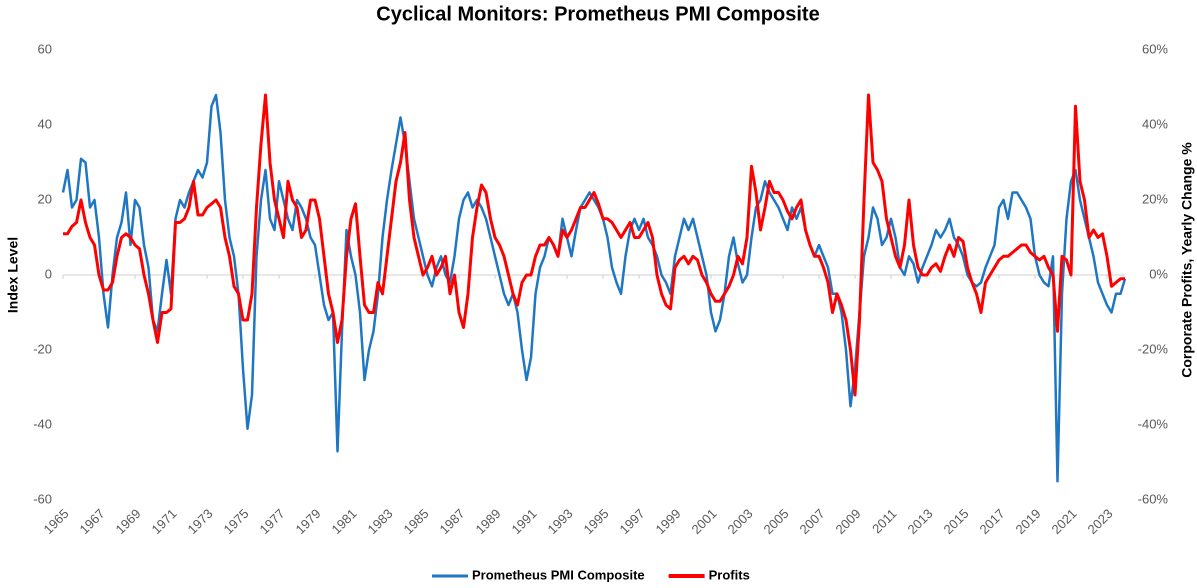 This screenshot has width=1197, height=588. What do you see at coordinates (559, 521) in the screenshot?
I see `x-tick-label: 1993` at bounding box center [559, 521].